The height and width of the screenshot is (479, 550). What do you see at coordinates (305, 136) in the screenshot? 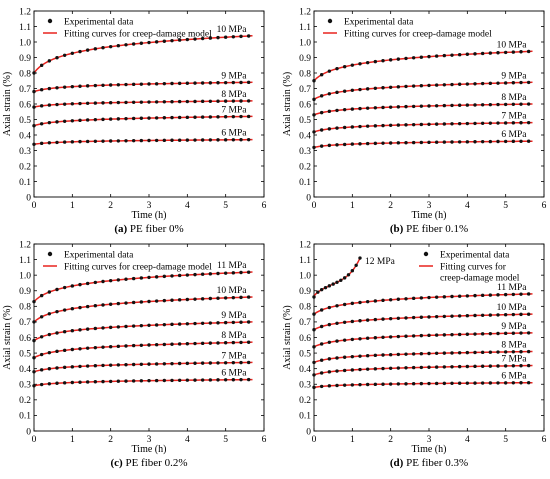
I see `y-tick-label: 0.4` at bounding box center [305, 136].